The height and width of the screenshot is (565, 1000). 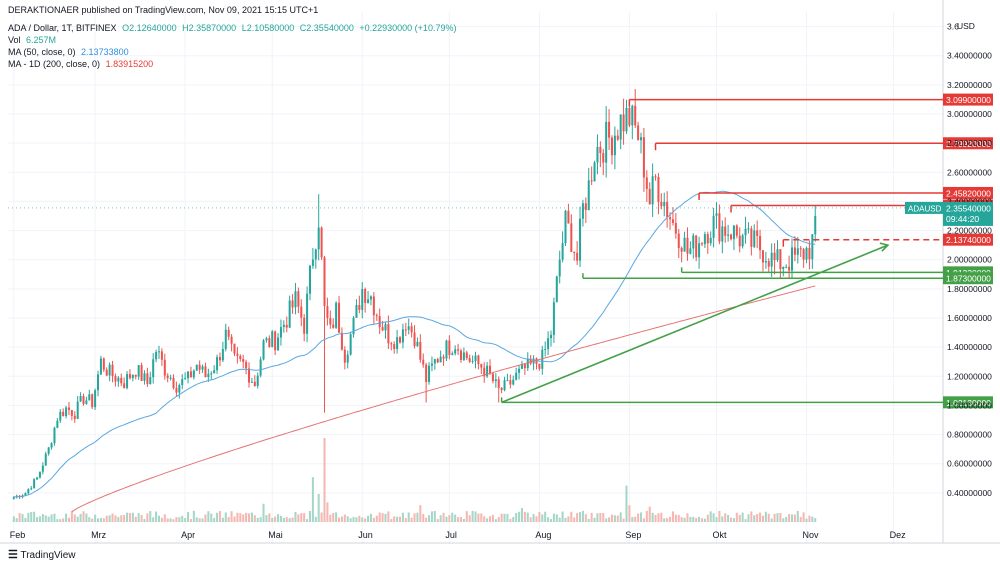 What do you see at coordinates (968, 193) in the screenshot?
I see `level-label: 2.45820000` at bounding box center [968, 193].